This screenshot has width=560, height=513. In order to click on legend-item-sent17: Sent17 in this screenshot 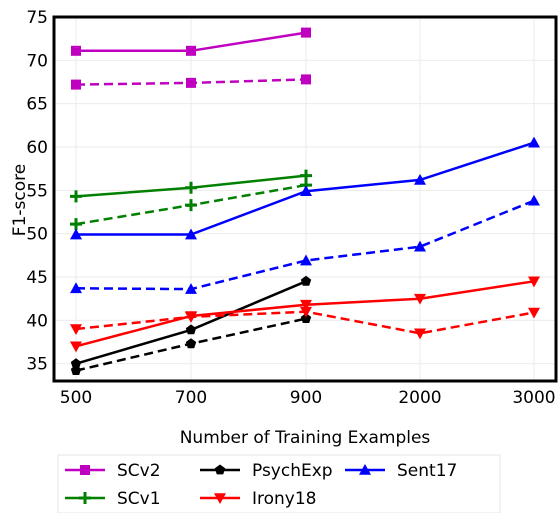, I will do `click(401, 471)`.